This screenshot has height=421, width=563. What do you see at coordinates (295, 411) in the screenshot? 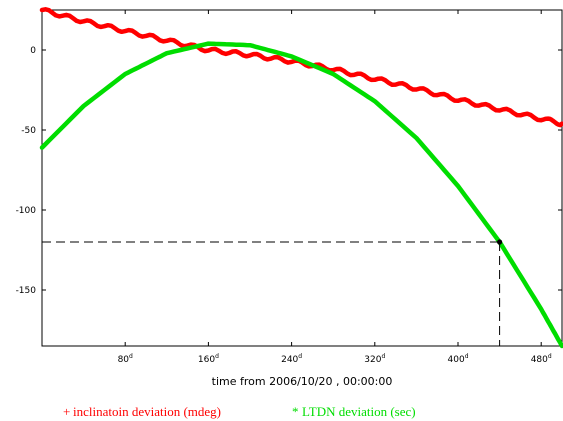
I see `legend-symbol-ltdn: *` at bounding box center [295, 411].